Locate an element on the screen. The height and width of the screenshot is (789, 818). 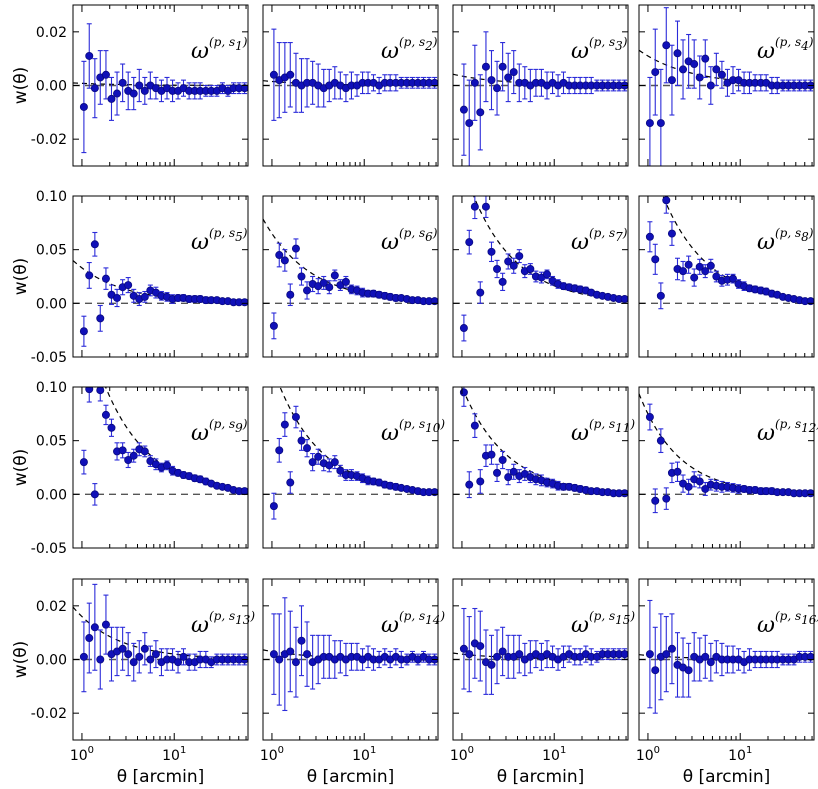
panel-title: ω(p, s4) is located at coordinates (785, 49).